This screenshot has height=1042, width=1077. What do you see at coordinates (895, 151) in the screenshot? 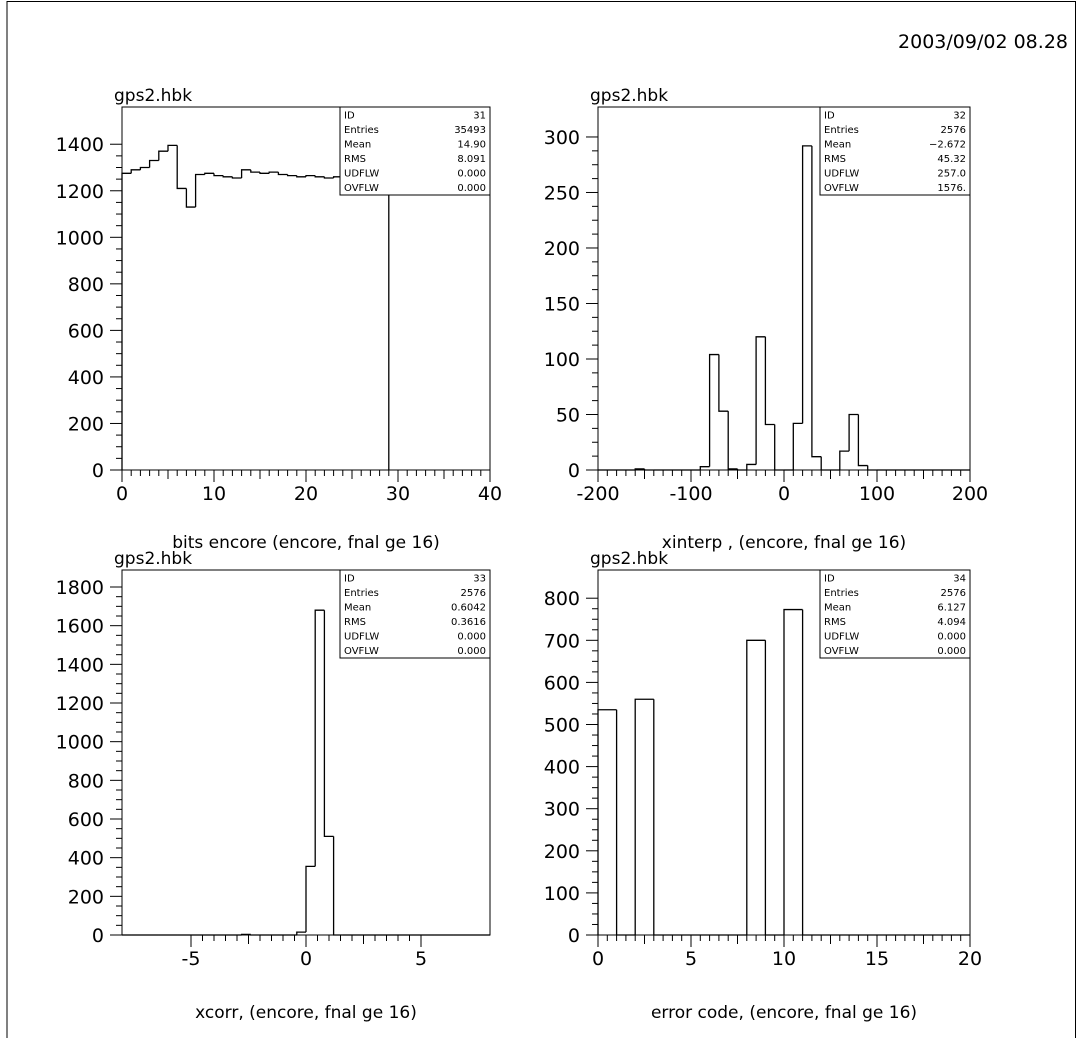
I see `stats-box` at bounding box center [895, 151].